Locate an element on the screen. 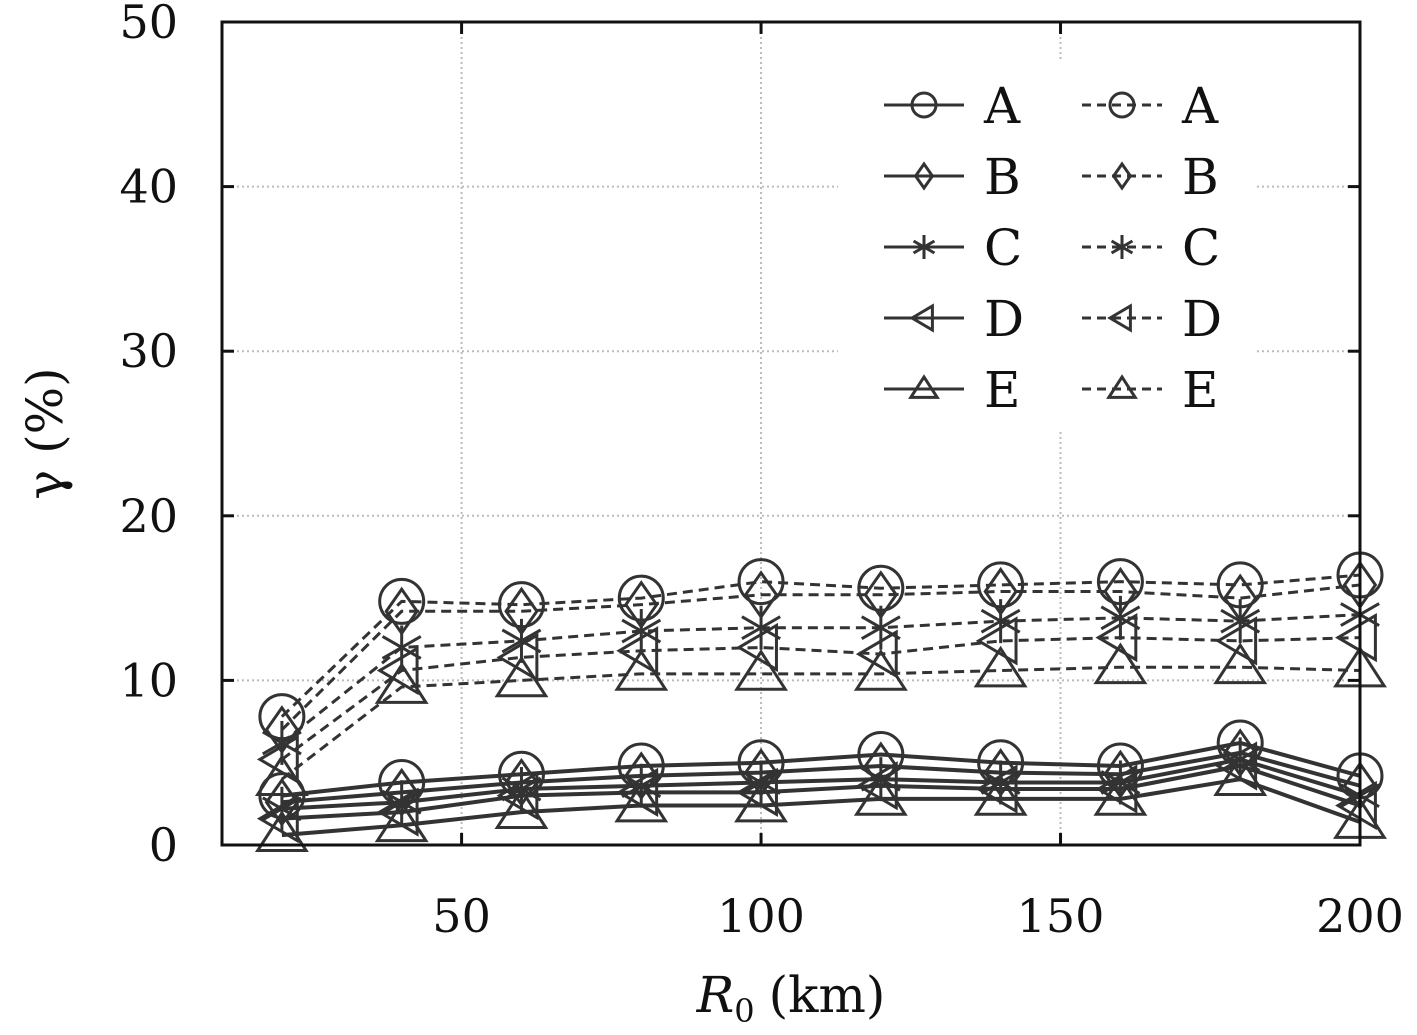  x-axis-symbol: R is located at coordinates (715, 995).